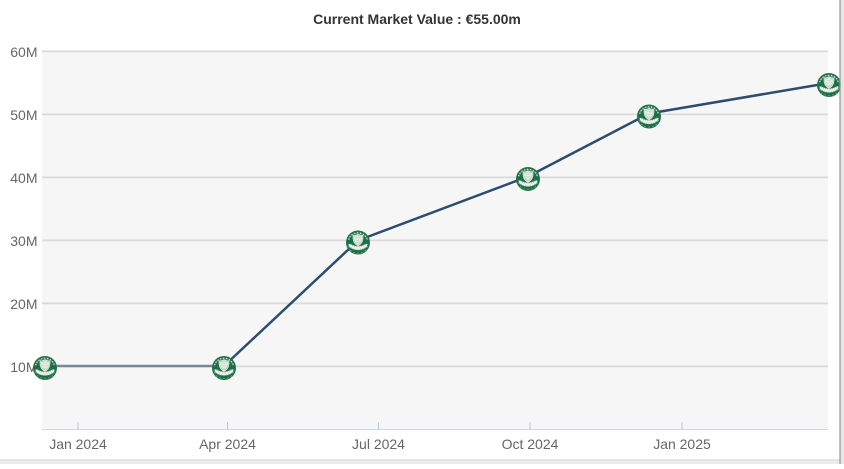 Image resolution: width=844 pixels, height=469 pixels. Describe the element at coordinates (530, 444) in the screenshot. I see `svg-text: Oct 2024` at that location.